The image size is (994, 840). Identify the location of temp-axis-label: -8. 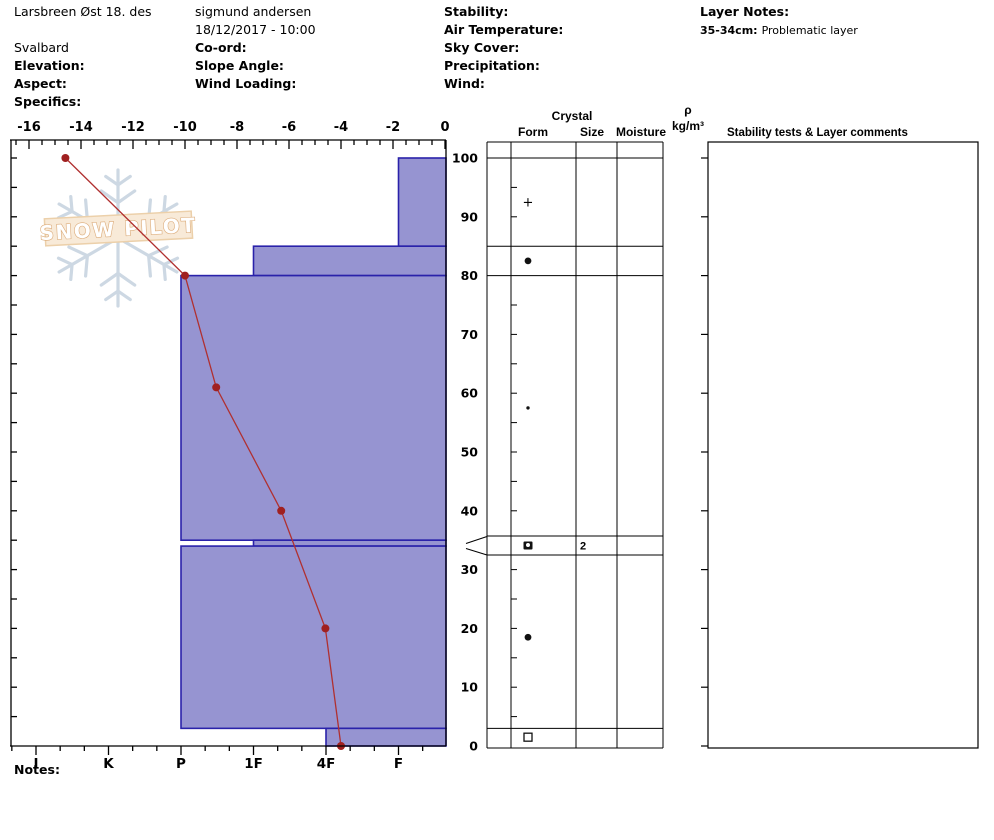
(237, 127).